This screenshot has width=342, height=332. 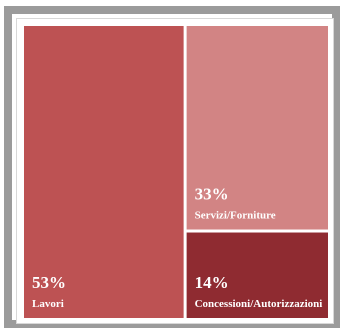 What do you see at coordinates (212, 194) in the screenshot?
I see `treemap-value-label-servizi-forniture: 33%` at bounding box center [212, 194].